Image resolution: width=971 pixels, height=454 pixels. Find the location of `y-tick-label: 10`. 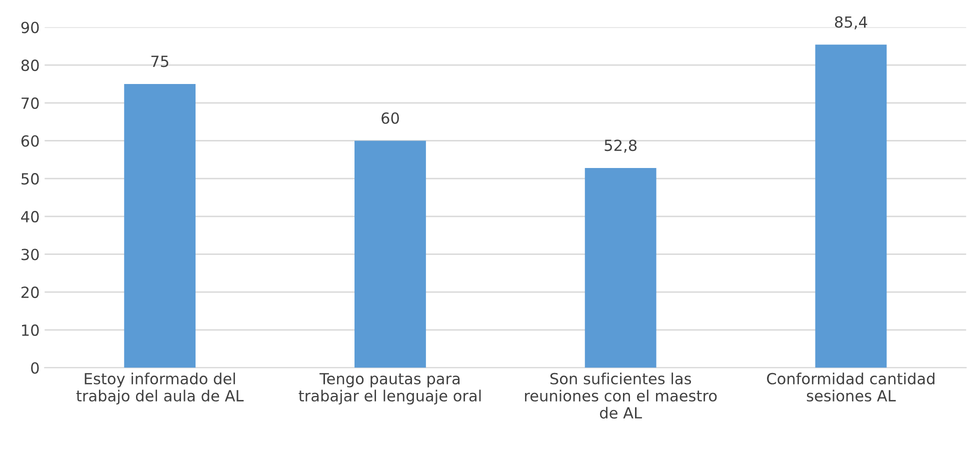

y-tick-label: 10 is located at coordinates (30, 330).